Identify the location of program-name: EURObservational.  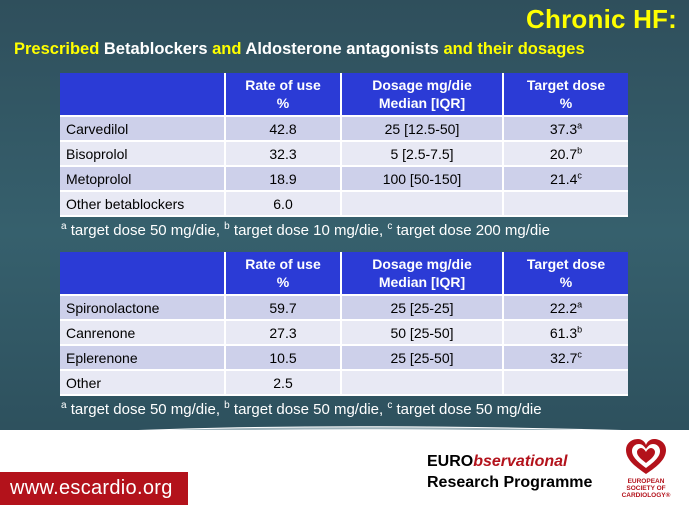
(497, 462).